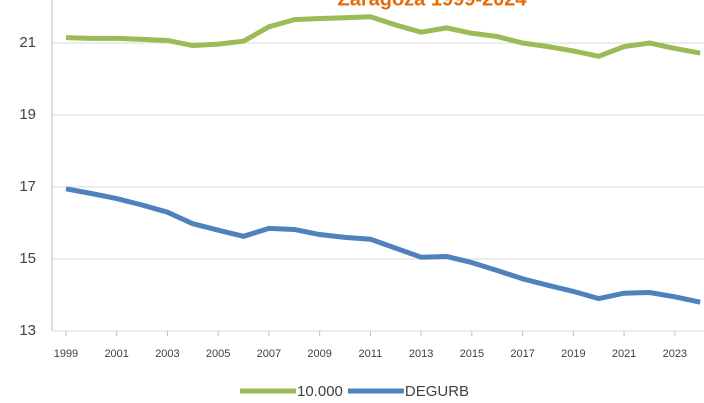 The height and width of the screenshot is (403, 704). Describe the element at coordinates (27, 258) in the screenshot. I see `y-tick-label: 15` at that location.